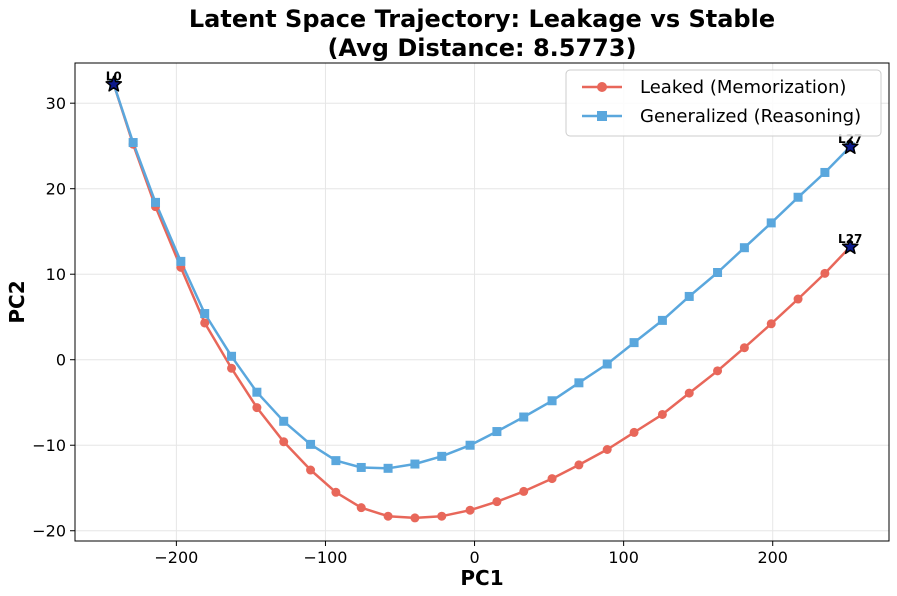 This screenshot has width=897, height=596. Describe the element at coordinates (49, 445) in the screenshot. I see `y-tick-label-1: −10` at that location.